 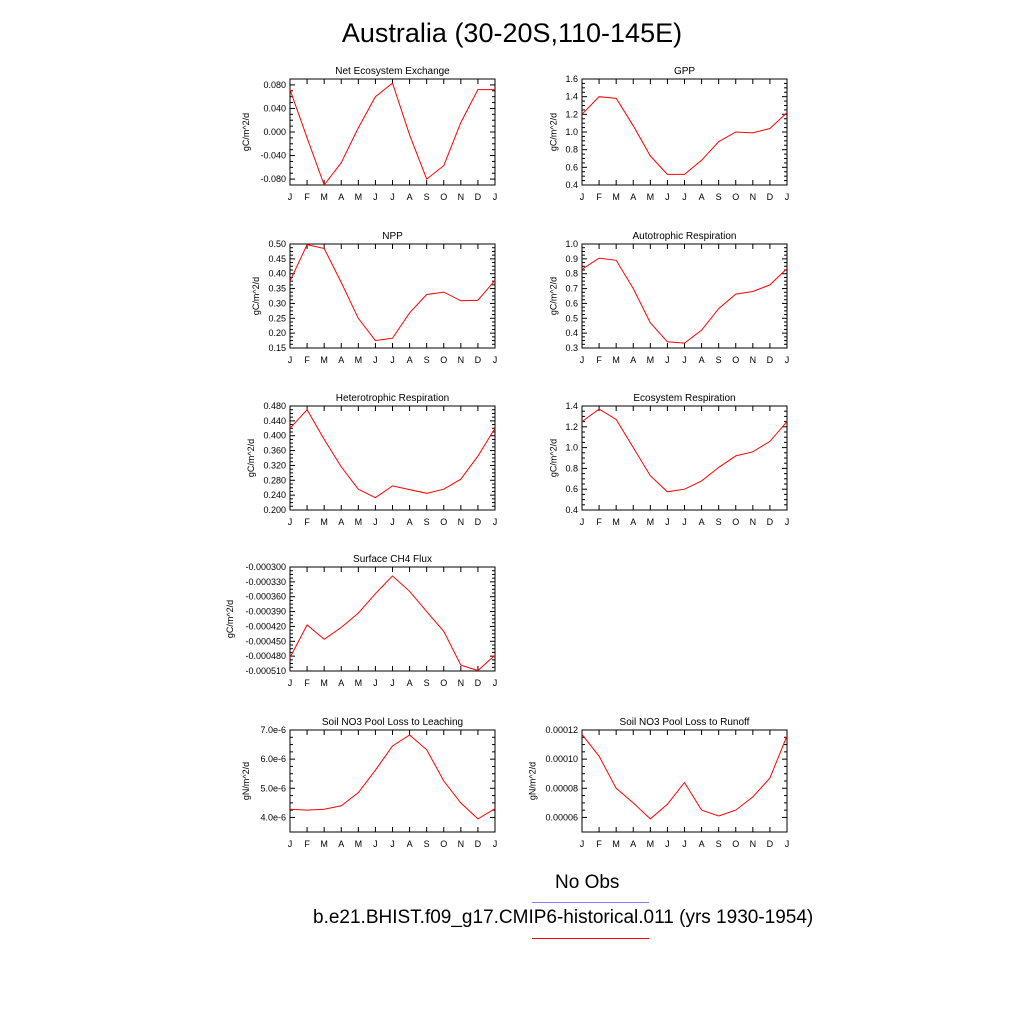 I want to click on chart-4-xtick-label: F, so click(x=599, y=360).